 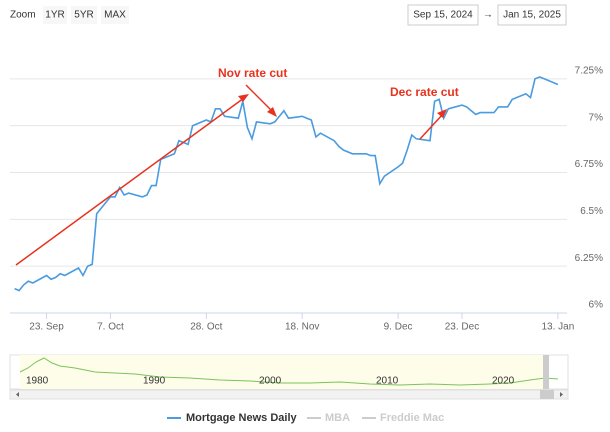 I want to click on y-tick-label: 7%, so click(x=596, y=117).